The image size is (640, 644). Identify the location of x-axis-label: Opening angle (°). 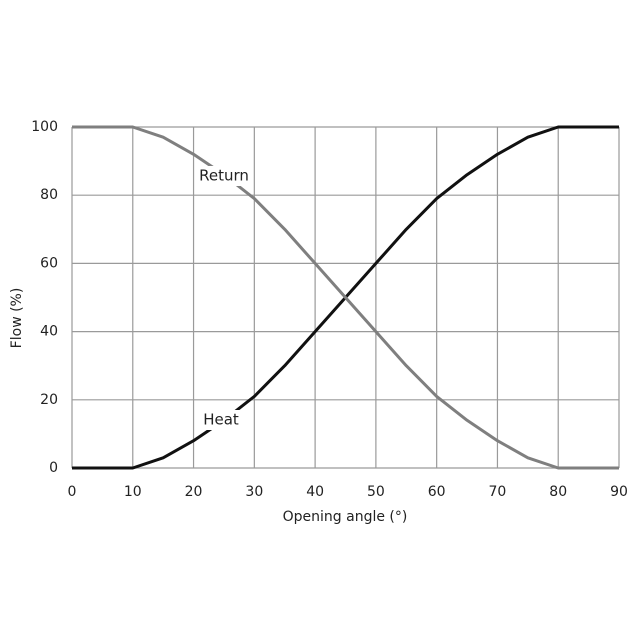
(345, 517).